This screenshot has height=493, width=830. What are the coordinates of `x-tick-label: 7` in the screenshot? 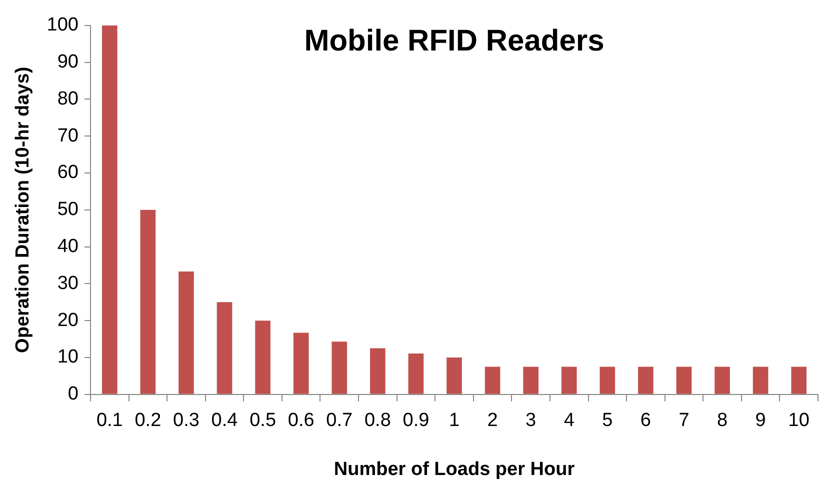 It's located at (684, 421).